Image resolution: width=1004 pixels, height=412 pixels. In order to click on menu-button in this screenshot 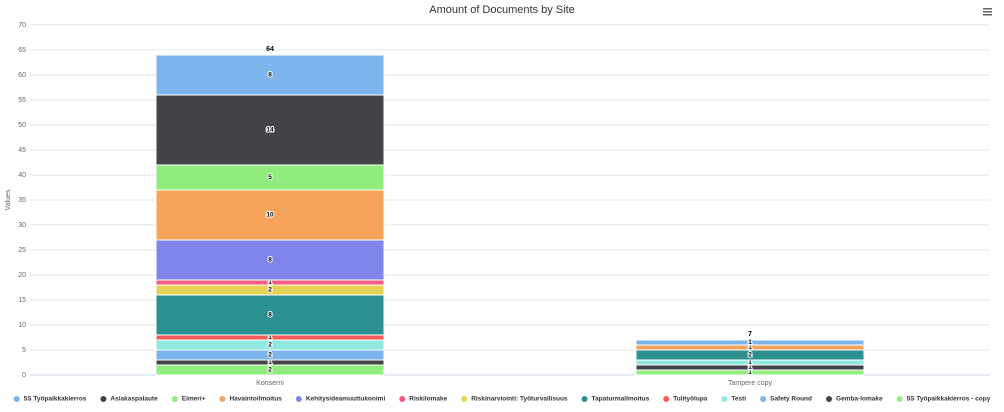, I will do `click(987, 12)`.